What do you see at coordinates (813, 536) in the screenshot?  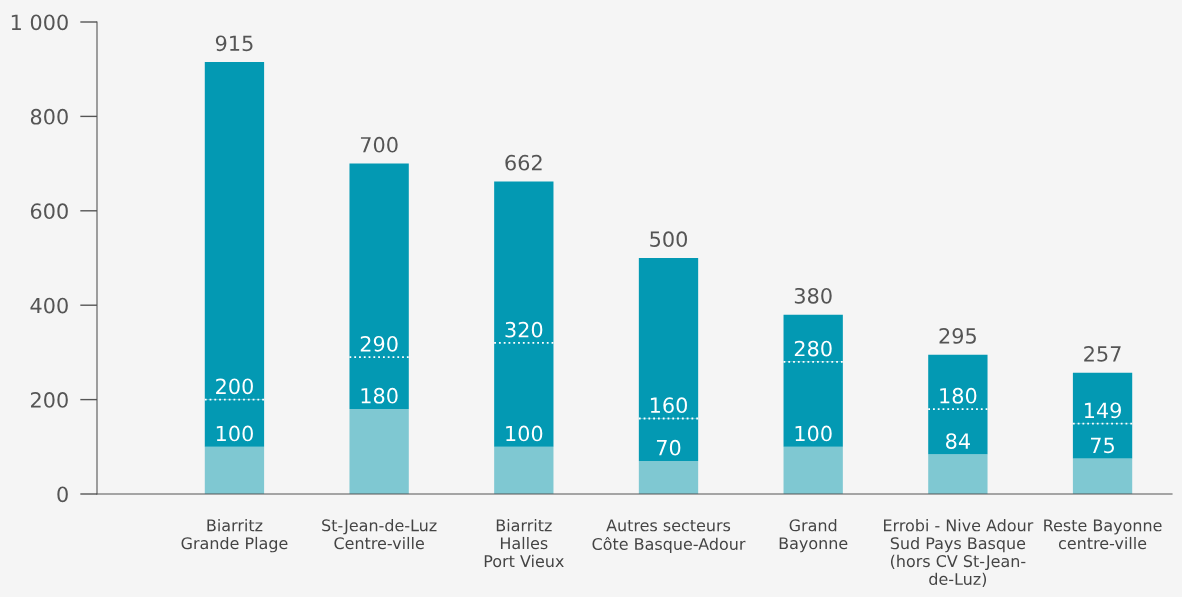 I see `x-tick-label: Grand Bayonne` at bounding box center [813, 536].